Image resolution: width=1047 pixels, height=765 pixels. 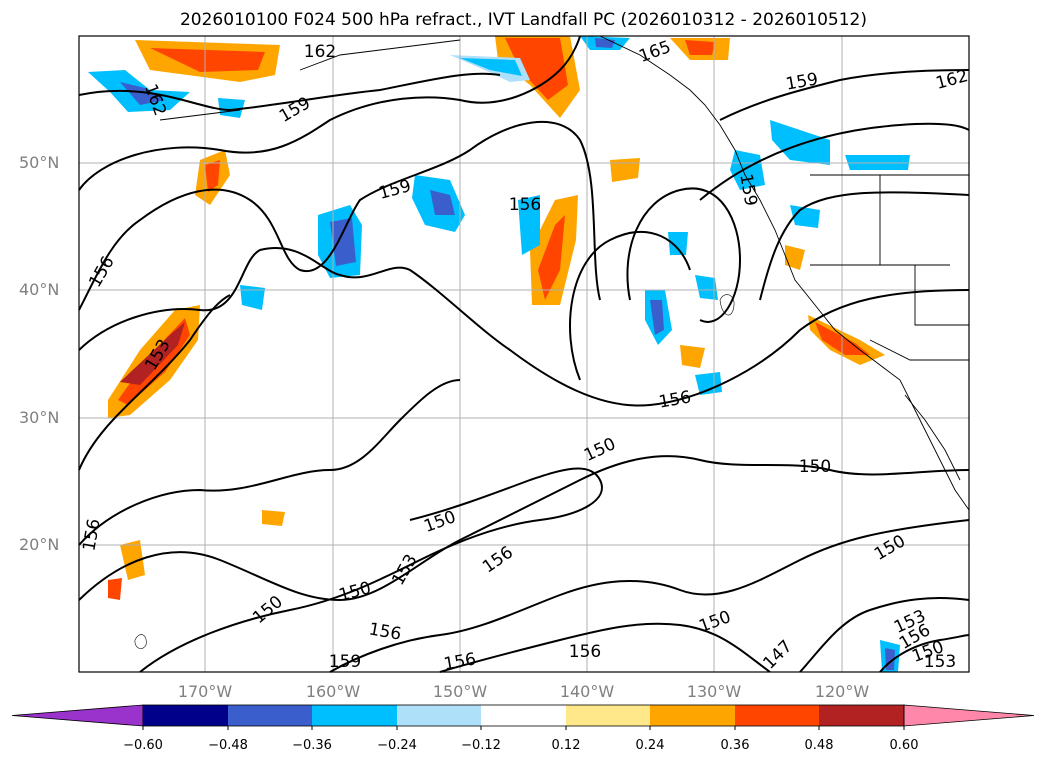 What do you see at coordinates (460, 691) in the screenshot?
I see `lon-label: 150°W` at bounding box center [460, 691].